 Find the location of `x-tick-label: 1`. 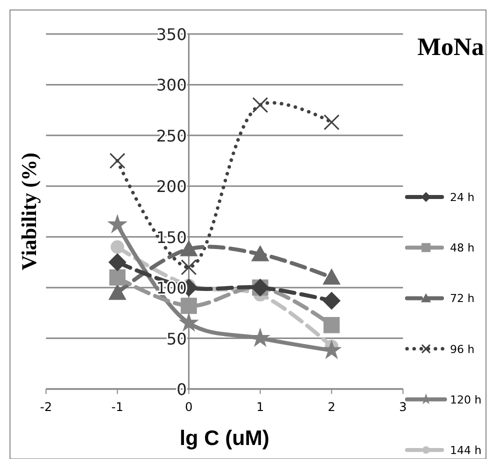

x-tick-label: 1 is located at coordinates (260, 407).